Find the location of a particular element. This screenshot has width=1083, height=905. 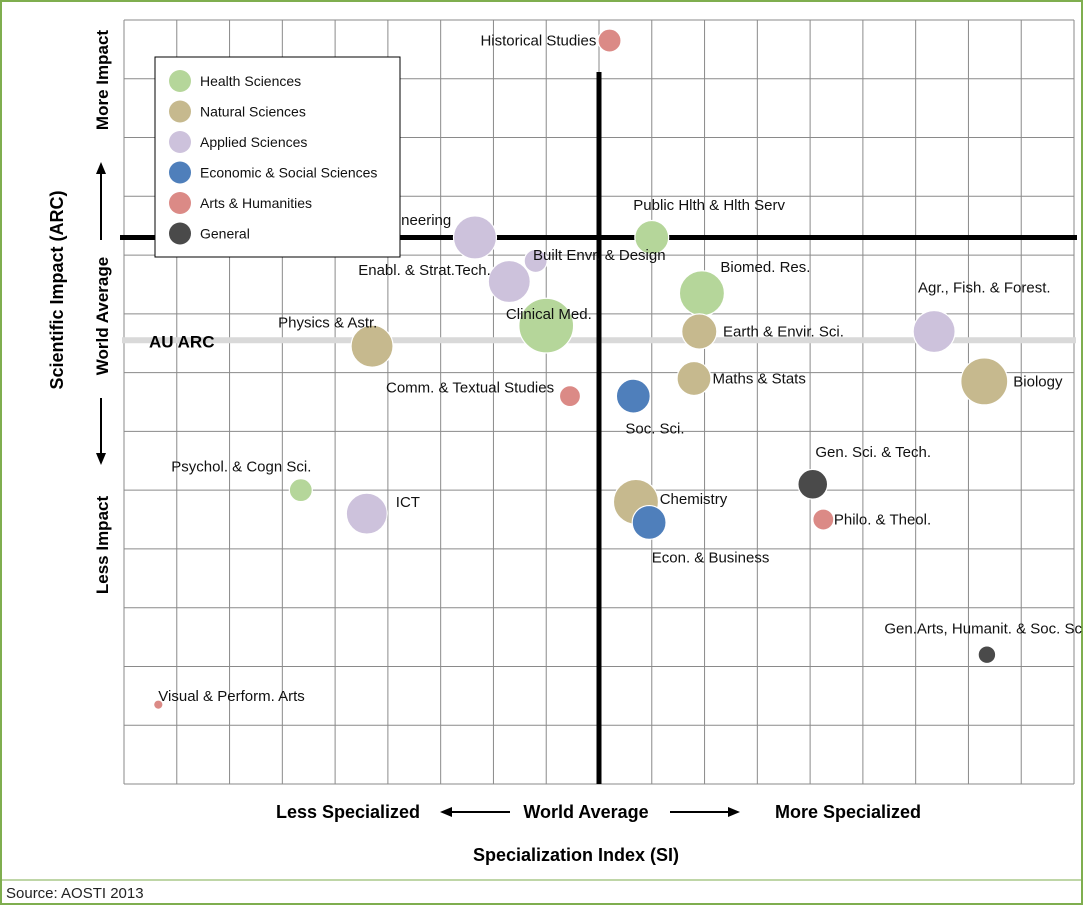

bubble-label: Soc. Sci. is located at coordinates (654, 428).